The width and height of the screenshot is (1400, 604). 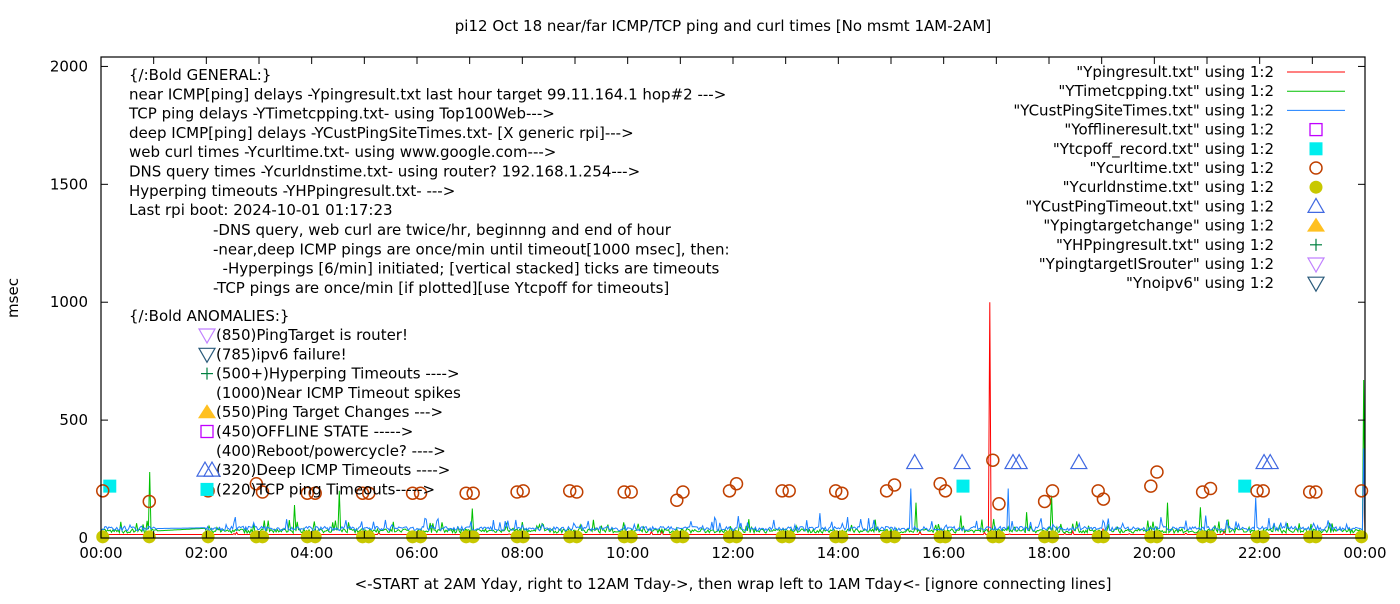 I want to click on y-tick-label: 1000, so click(x=69, y=302).